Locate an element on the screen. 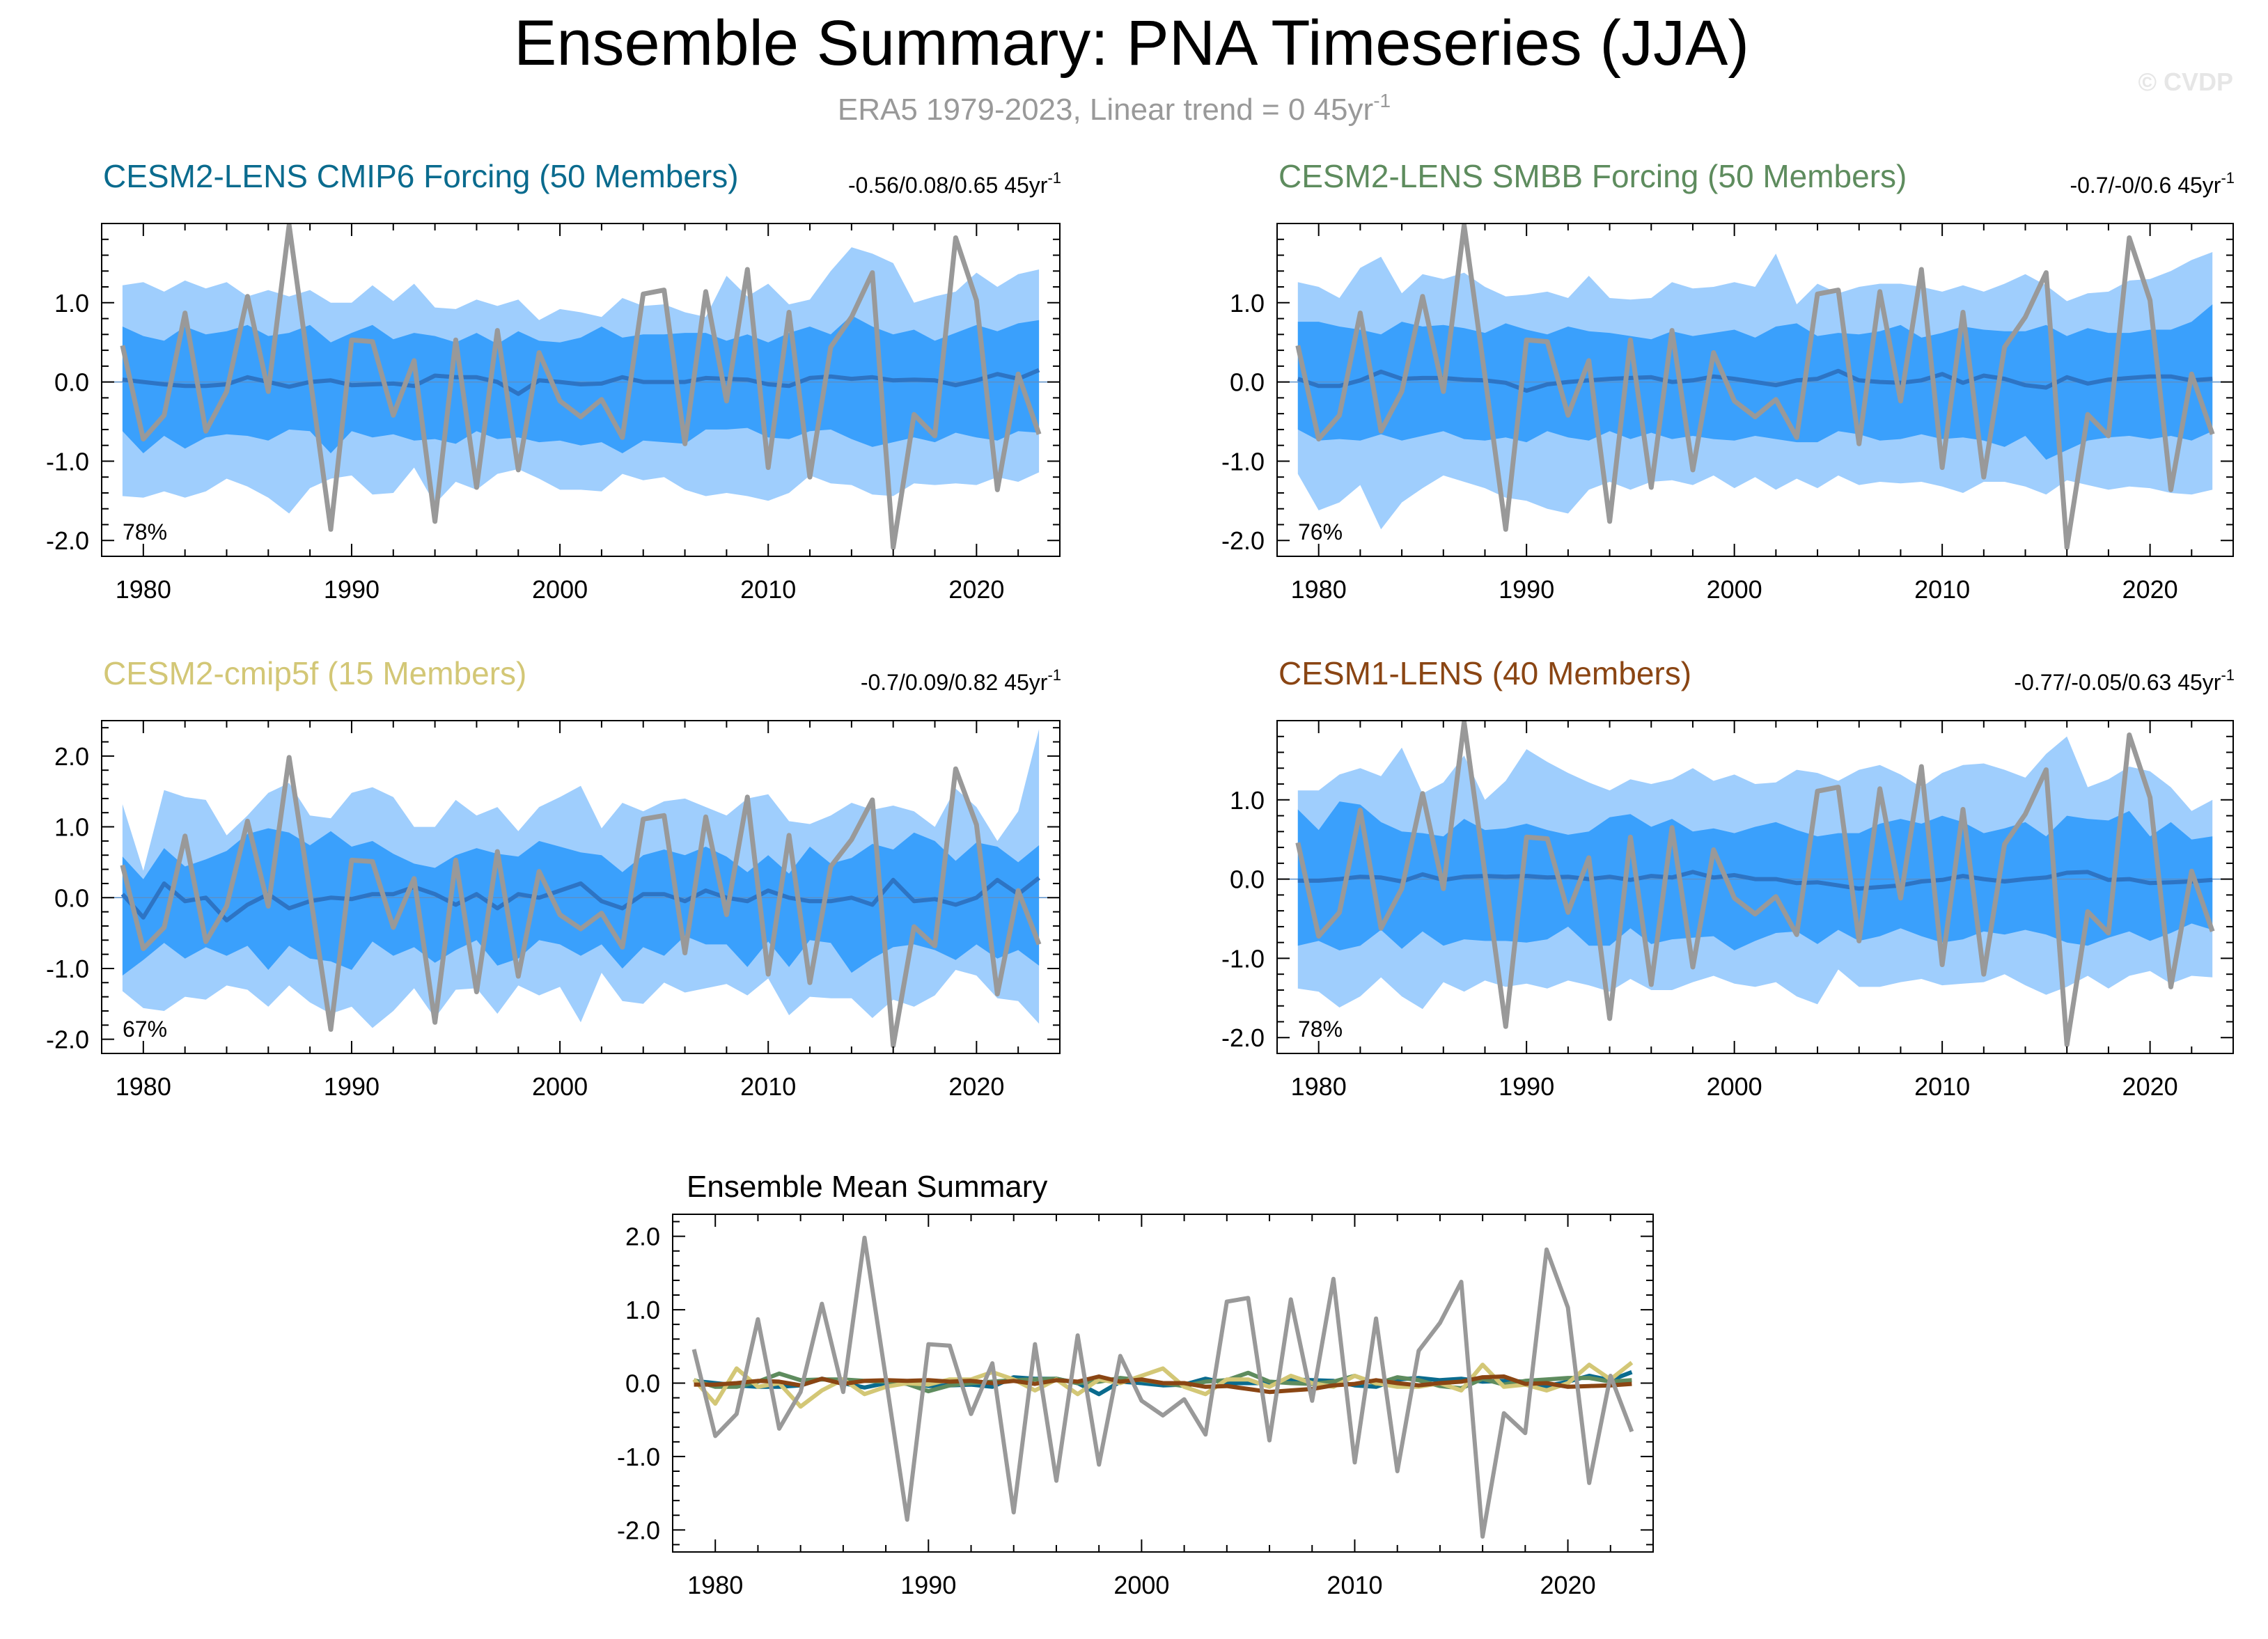  watermark: © CVDP is located at coordinates (2185, 82).